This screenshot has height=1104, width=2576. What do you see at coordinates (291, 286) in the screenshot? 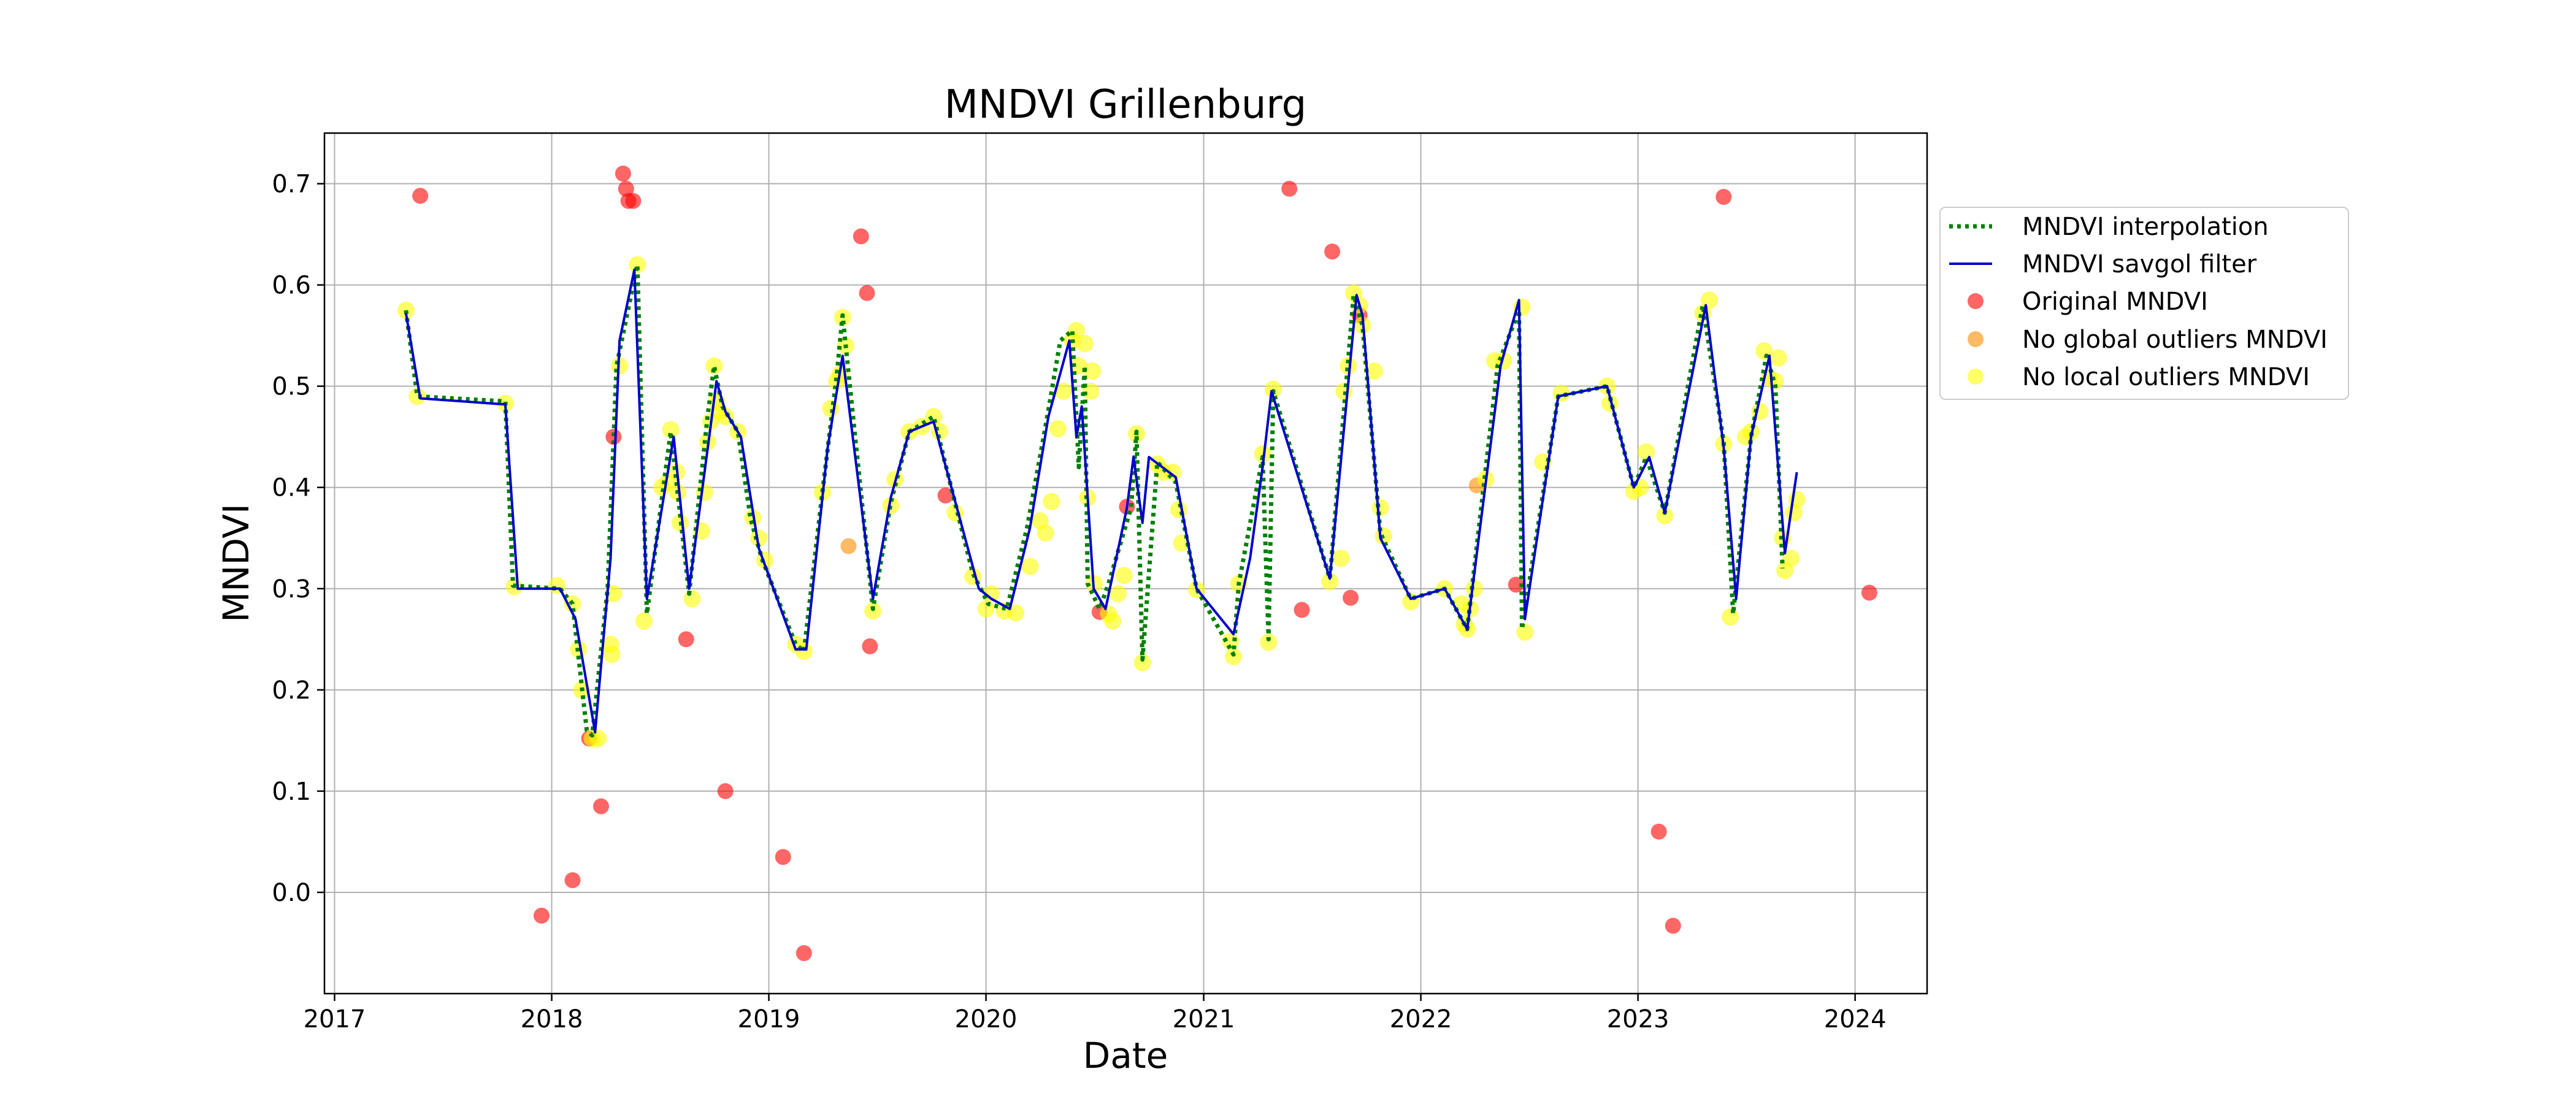
I see `y-tick-label: 0.6` at bounding box center [291, 286].